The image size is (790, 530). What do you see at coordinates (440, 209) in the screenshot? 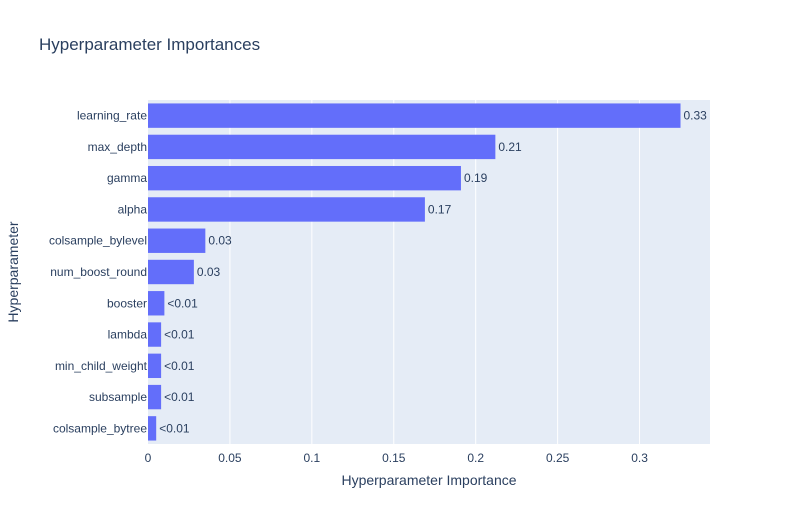
I see `bar-value-label: 0.17` at bounding box center [440, 209].